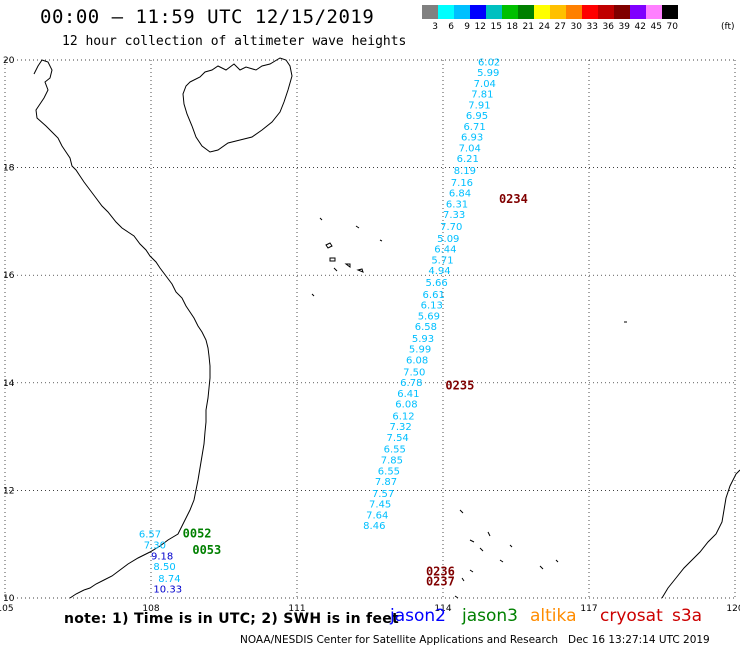 This screenshot has height=650, width=740. Describe the element at coordinates (454, 215) in the screenshot. I see `wave-height-label: 7.33` at that location.